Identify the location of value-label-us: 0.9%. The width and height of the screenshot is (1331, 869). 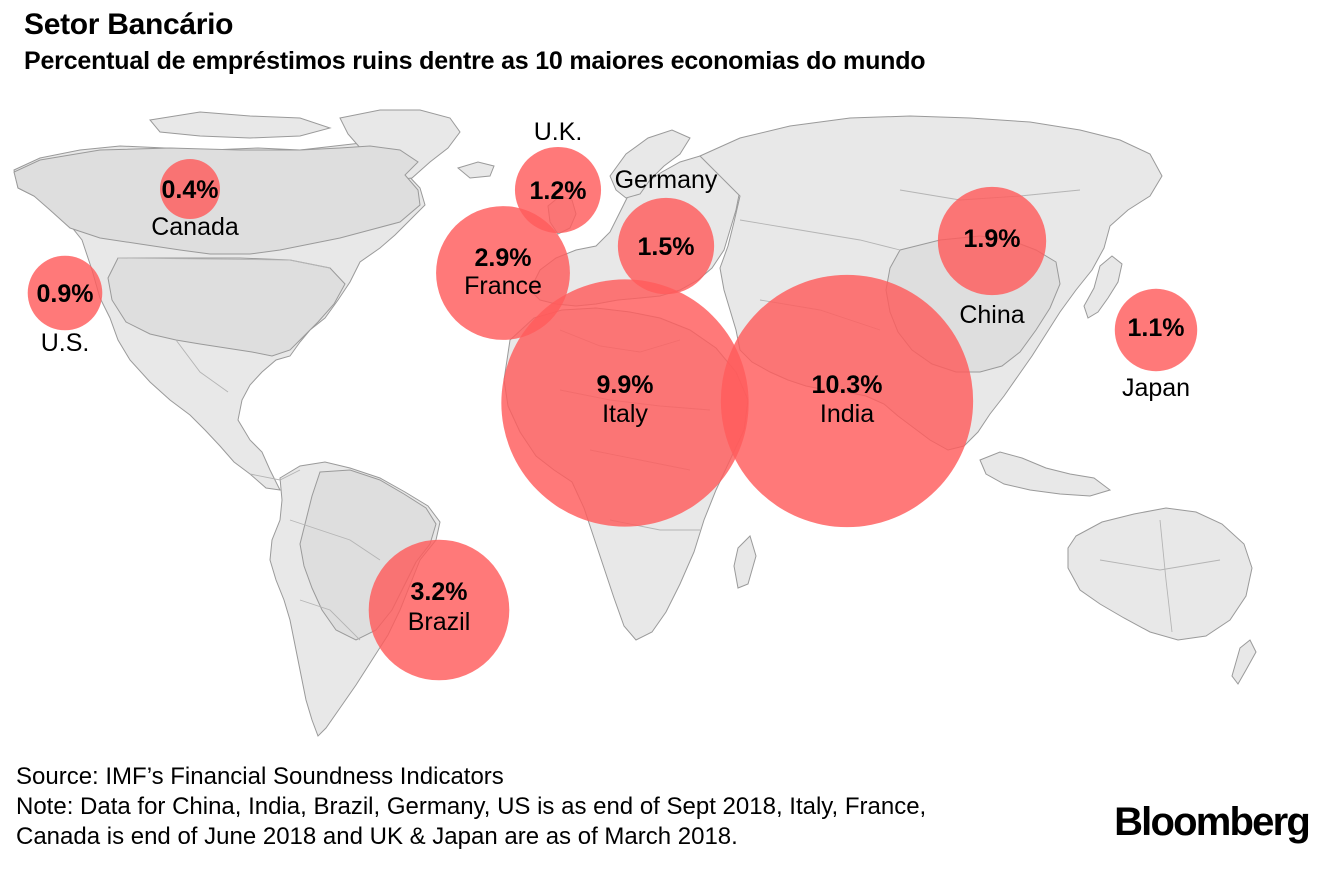
(65, 294).